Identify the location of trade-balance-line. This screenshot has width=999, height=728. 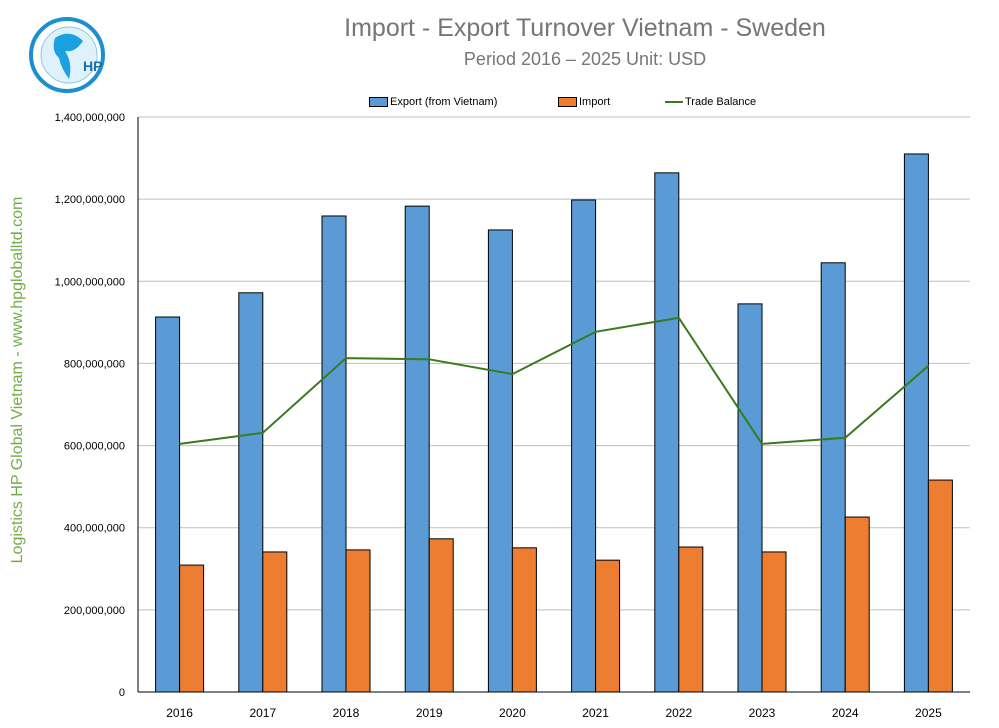
(554, 380).